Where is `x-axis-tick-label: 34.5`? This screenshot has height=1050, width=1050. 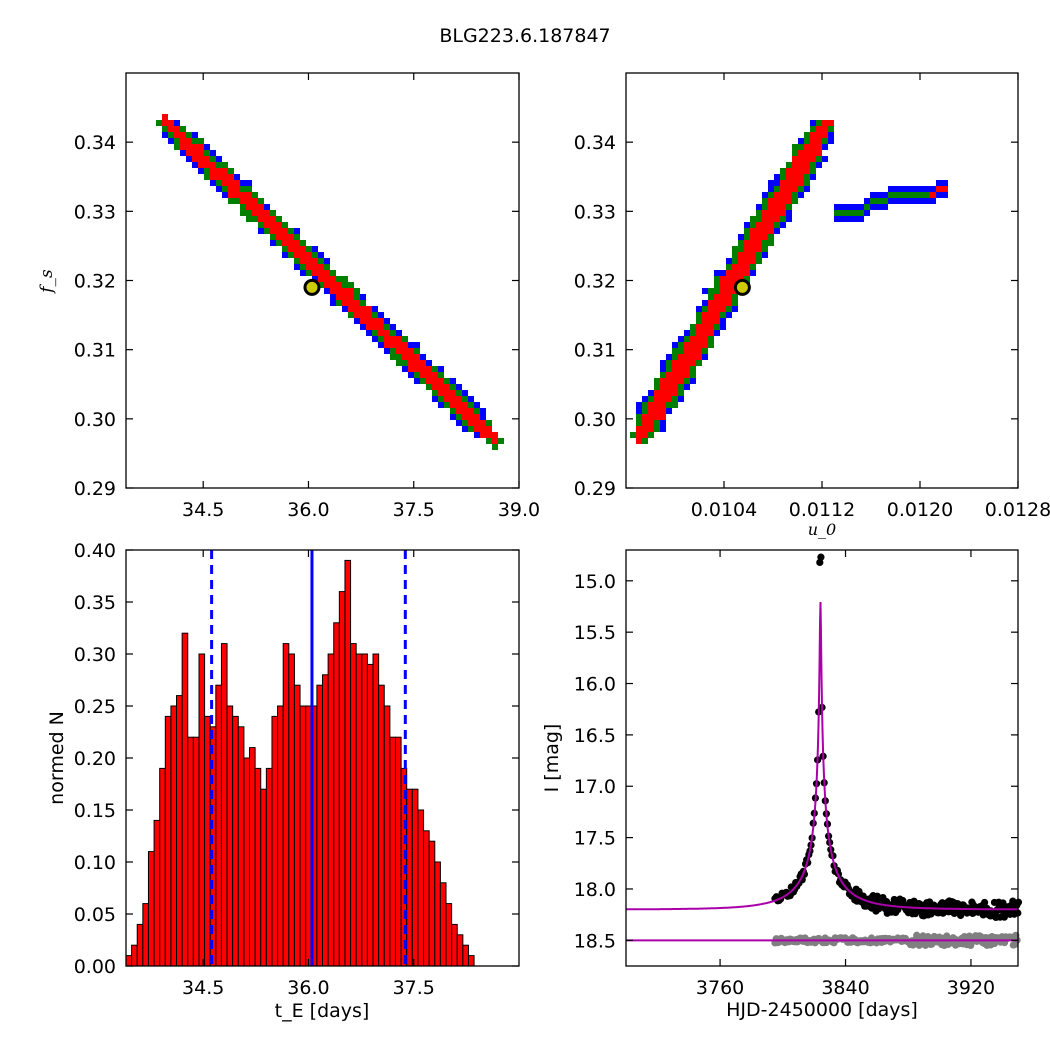
x-axis-tick-label: 34.5 is located at coordinates (203, 510).